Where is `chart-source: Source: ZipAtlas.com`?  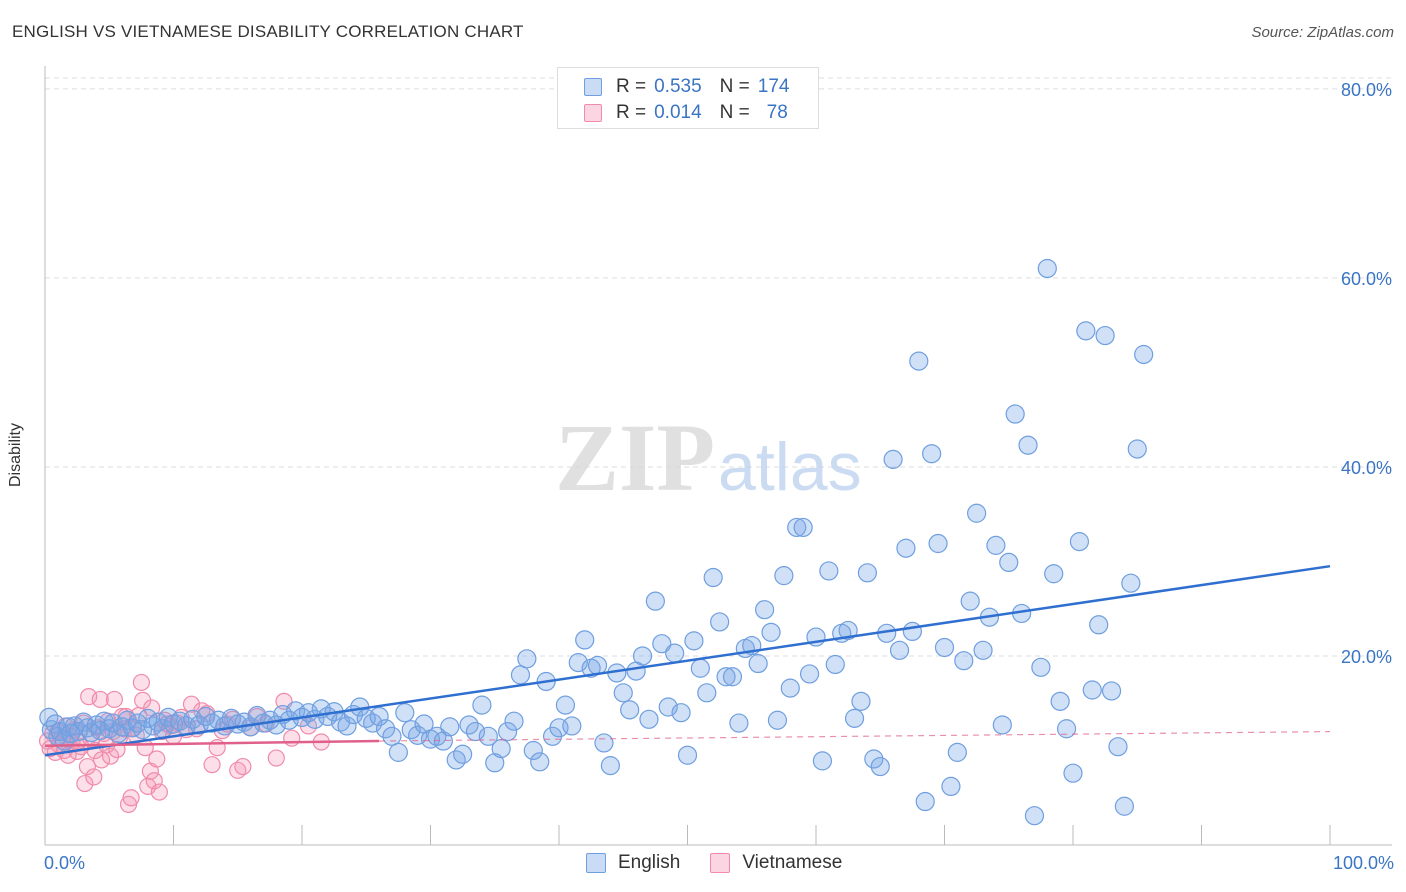 chart-source: Source: ZipAtlas.com is located at coordinates (1322, 32).